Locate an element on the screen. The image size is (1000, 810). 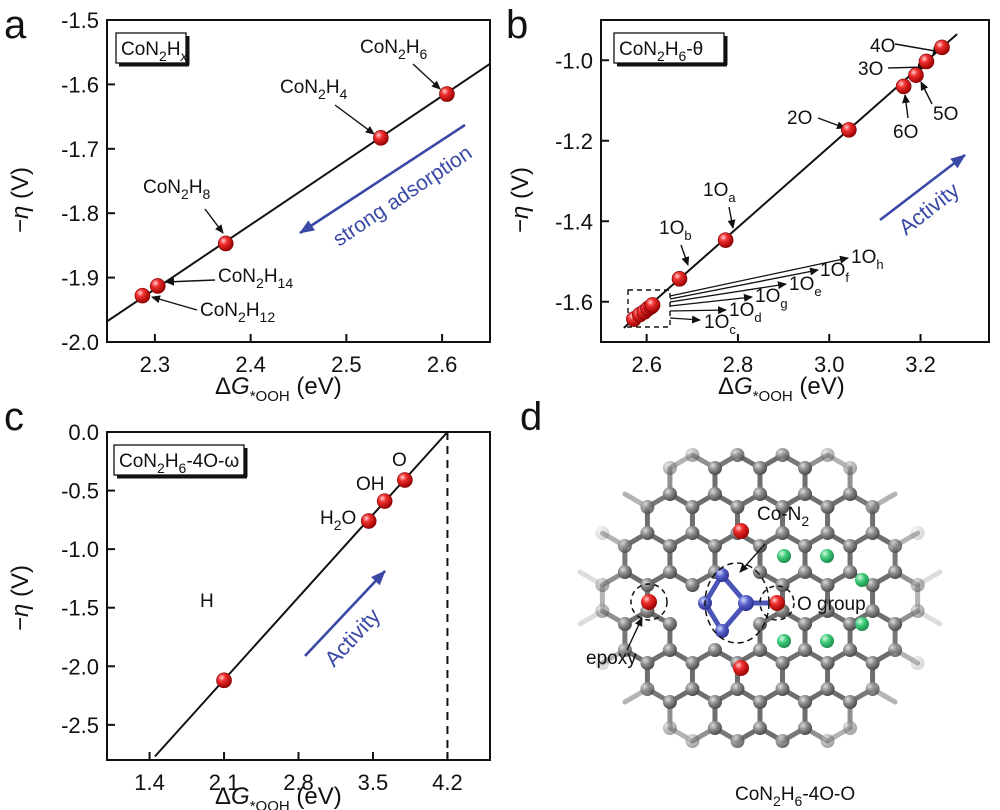
label-1og: 1Og is located at coordinates (771, 298).